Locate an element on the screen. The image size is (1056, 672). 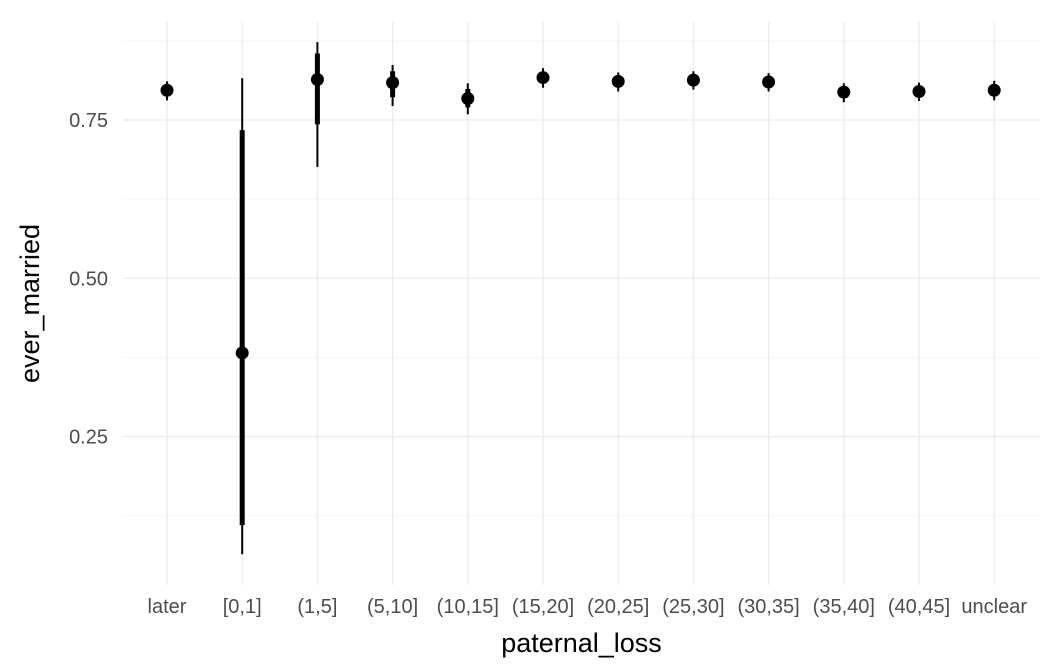
y-tick-labels: 0.25 0.50 0.75 is located at coordinates (88, 279).